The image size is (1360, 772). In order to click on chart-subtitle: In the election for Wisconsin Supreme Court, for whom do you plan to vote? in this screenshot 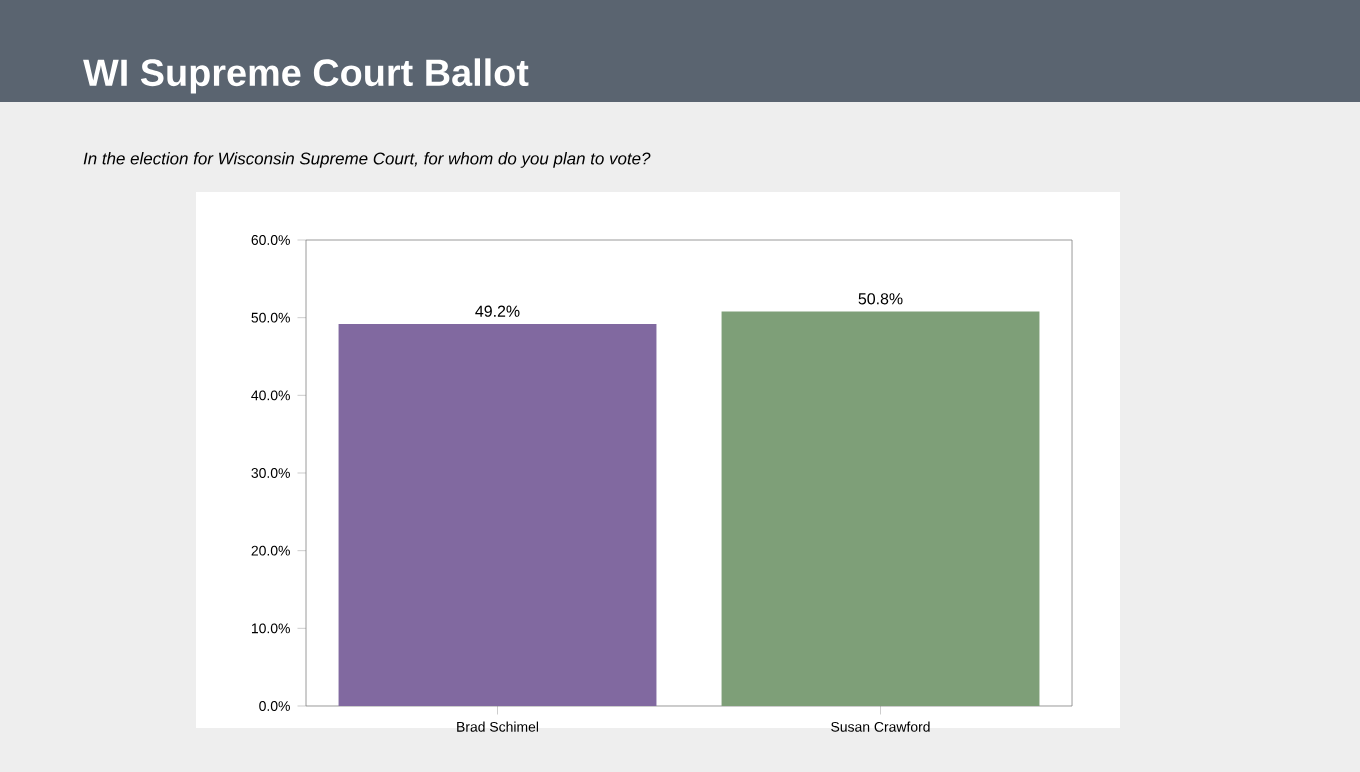, I will do `click(367, 160)`.